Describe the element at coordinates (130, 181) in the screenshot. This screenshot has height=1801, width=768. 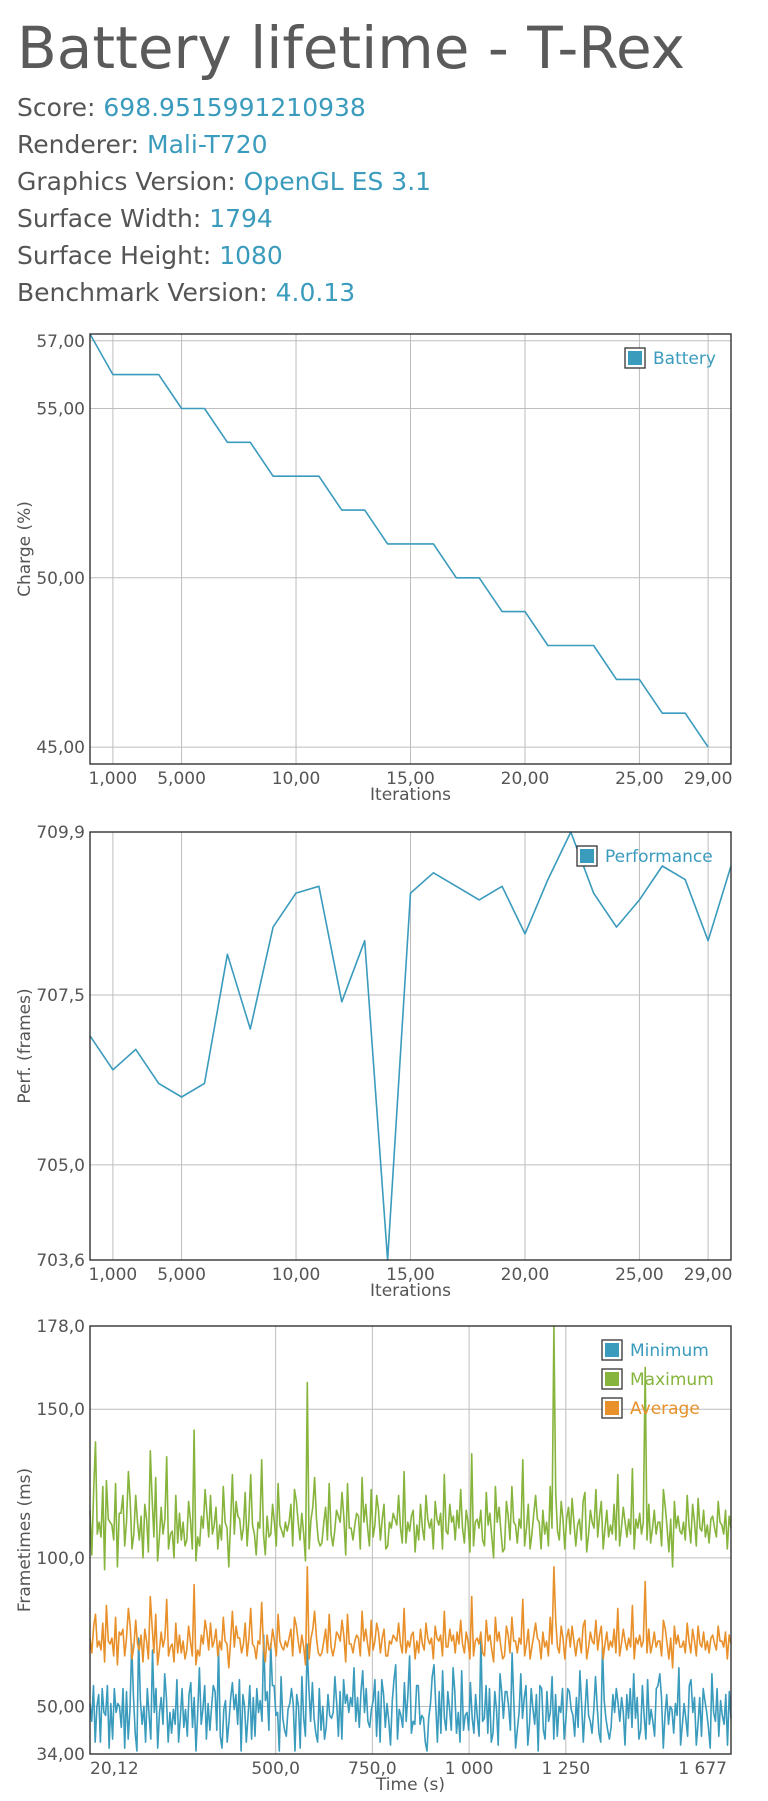
I see `info-label: Graphics Version:` at that location.